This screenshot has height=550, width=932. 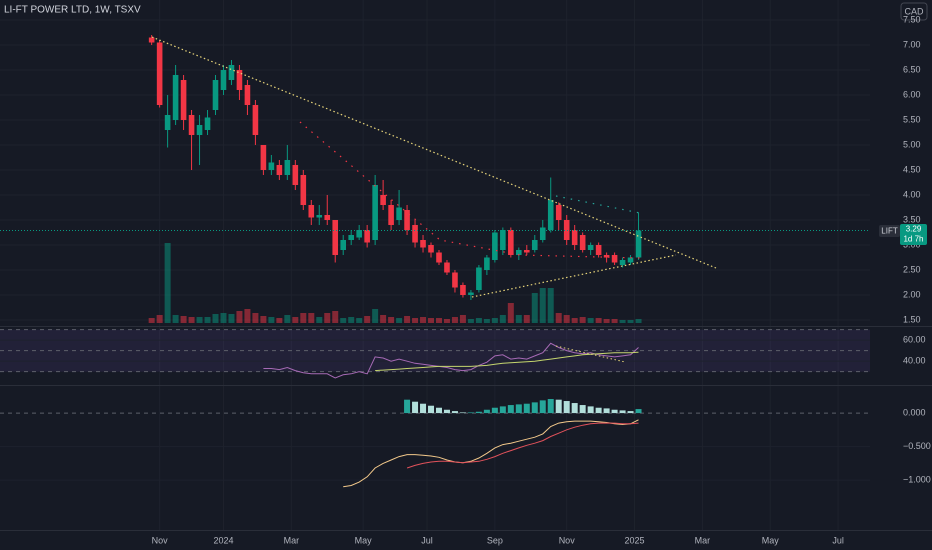 I want to click on y-tick-label: 6.50, so click(x=912, y=69).